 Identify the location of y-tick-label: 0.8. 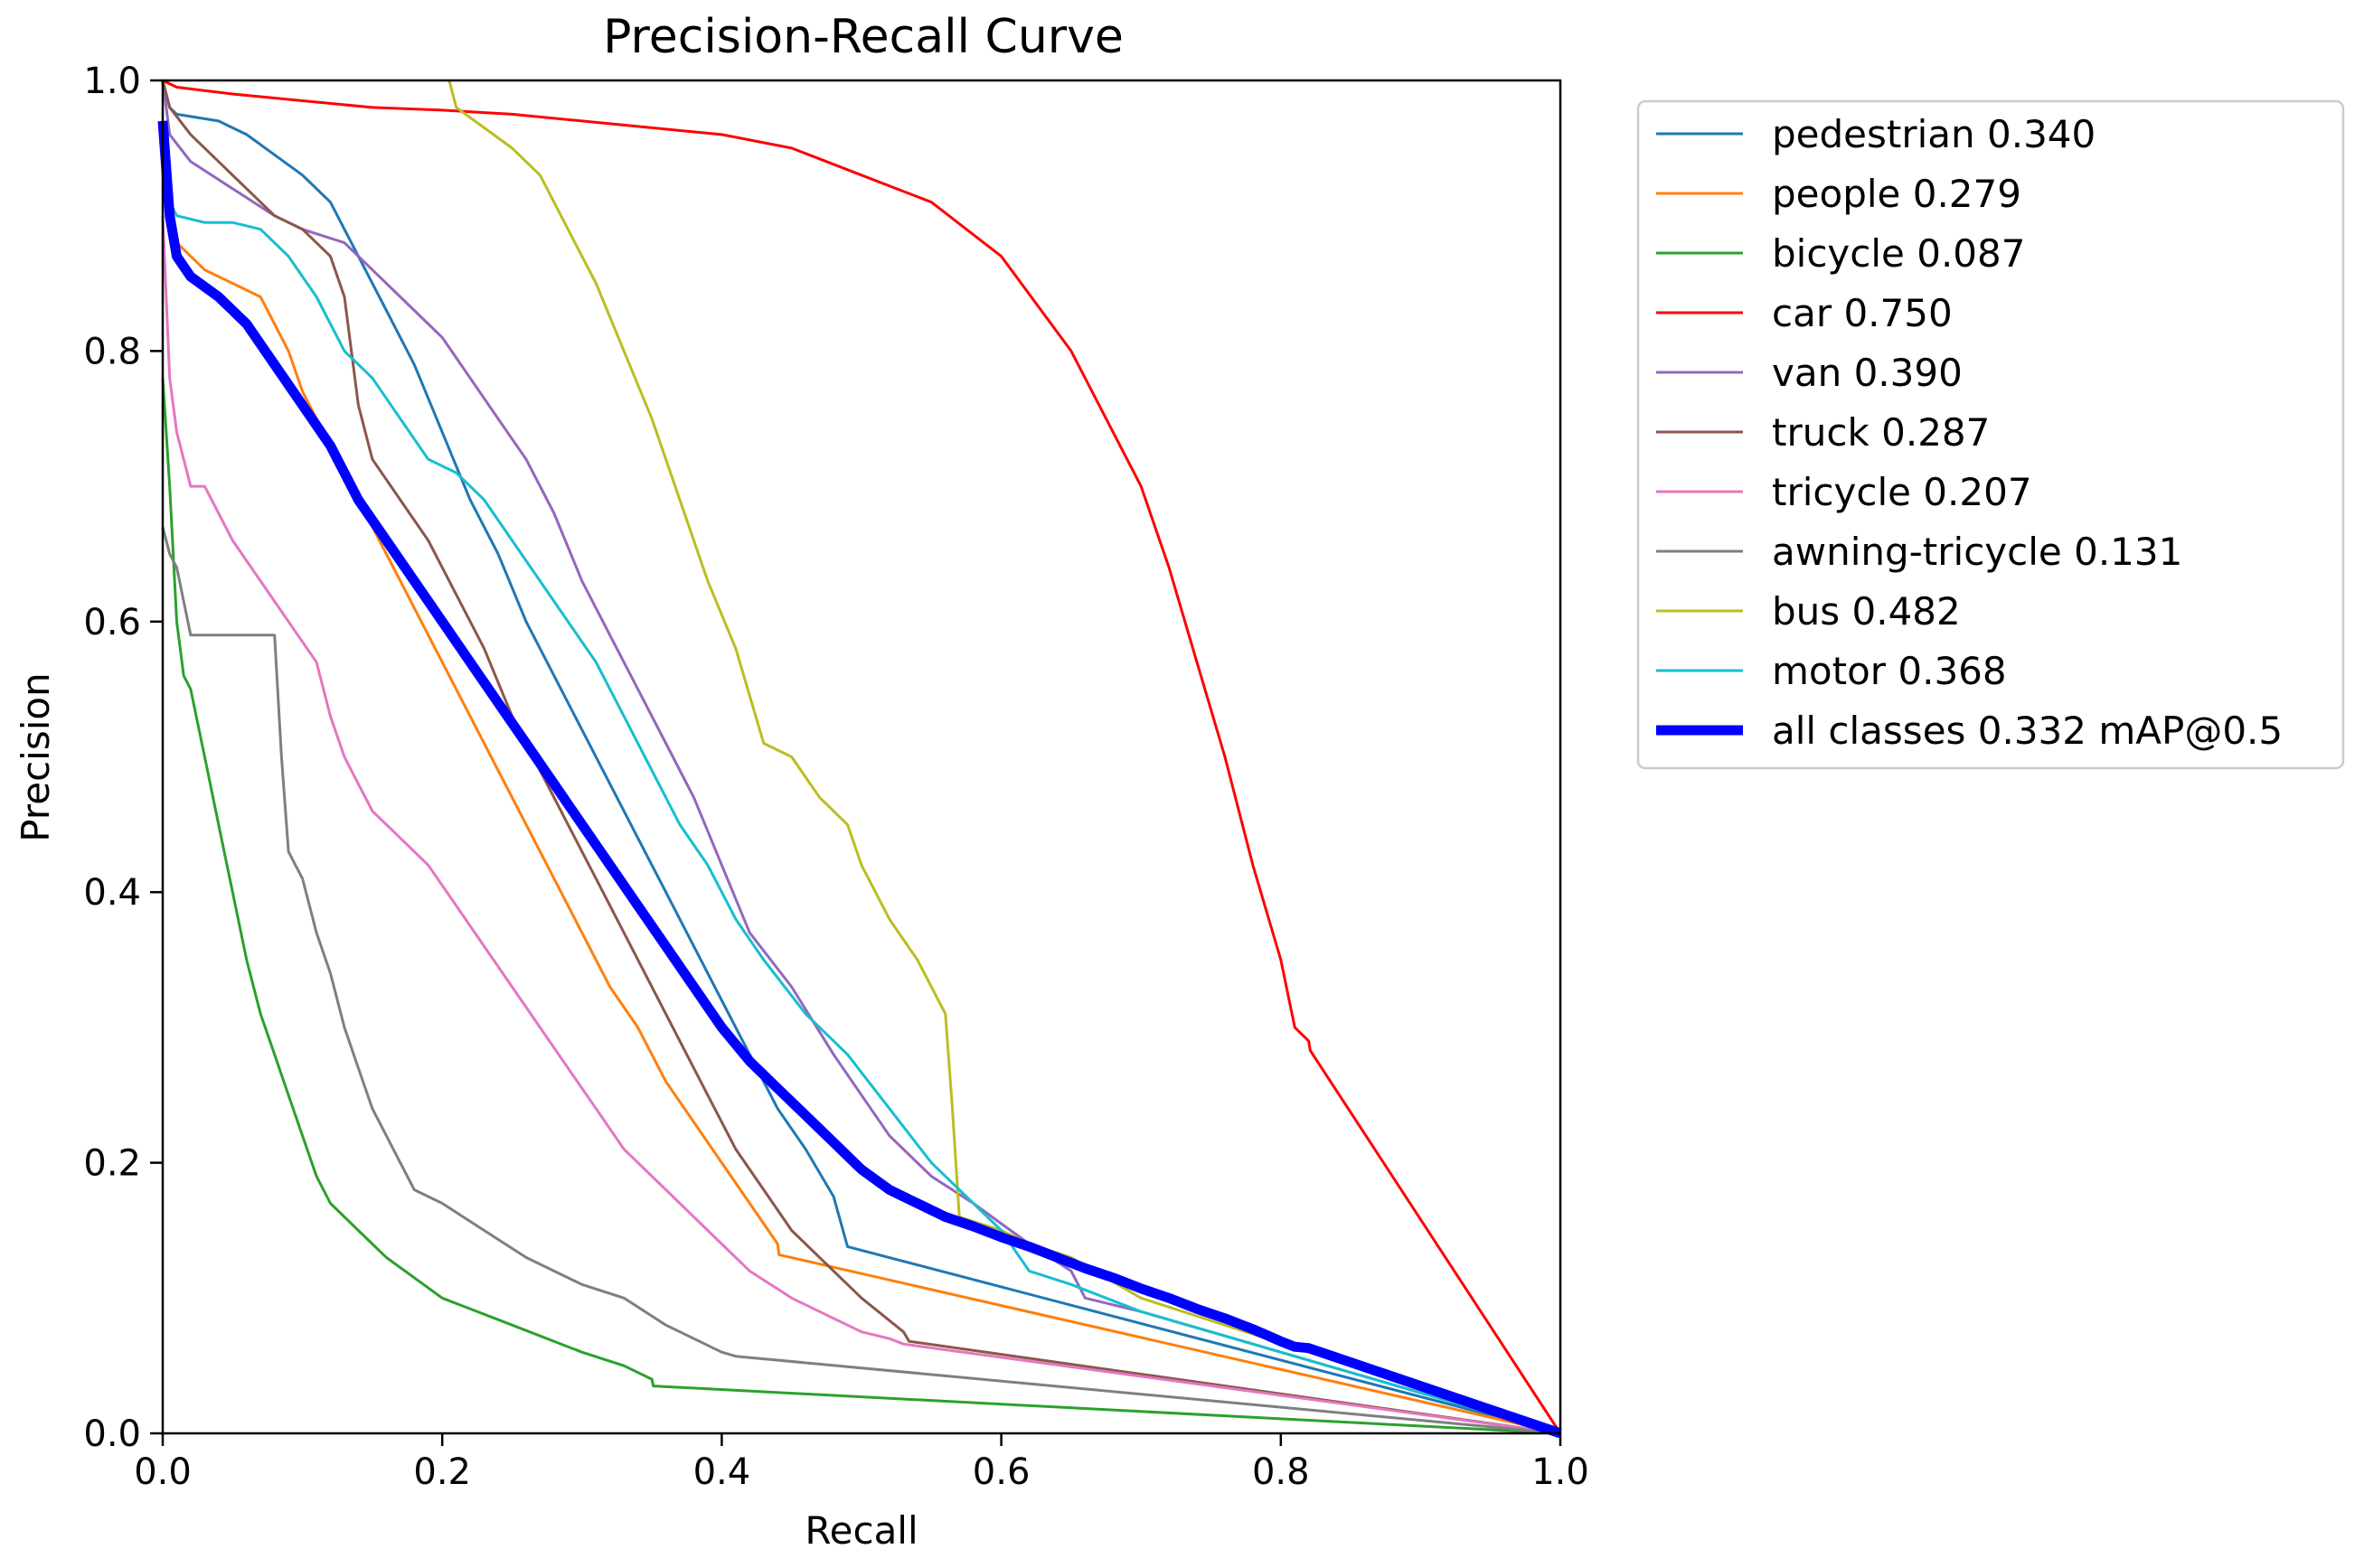
(112, 351).